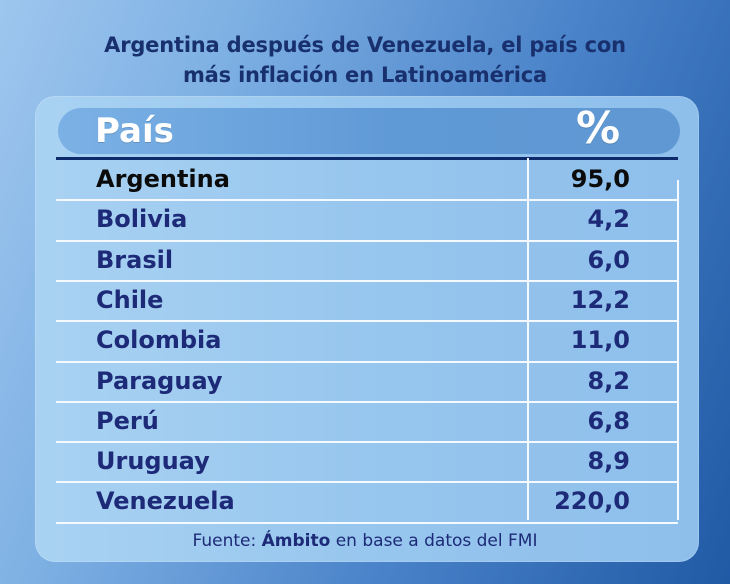 The width and height of the screenshot is (730, 584). Describe the element at coordinates (134, 131) in the screenshot. I see `column-header-country: País` at that location.